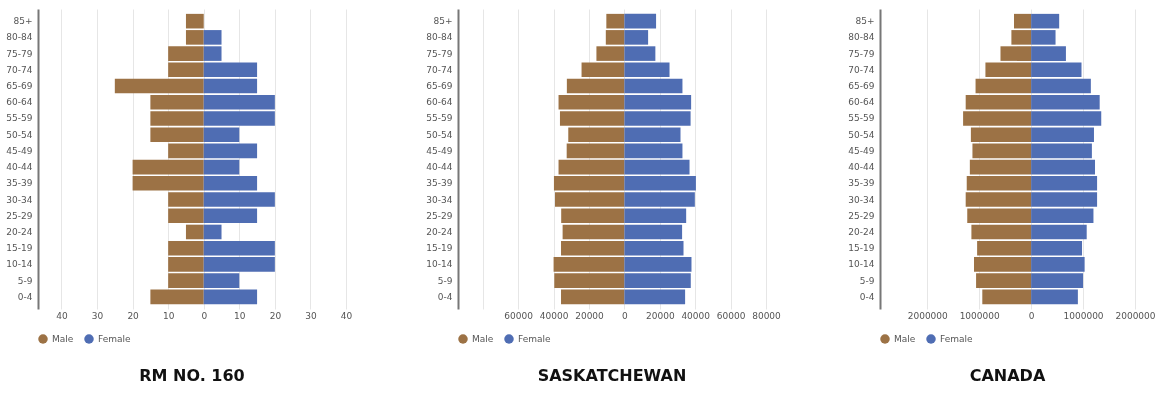  Describe the element at coordinates (192, 375) in the screenshot. I see `text: RM NO. 160` at that location.